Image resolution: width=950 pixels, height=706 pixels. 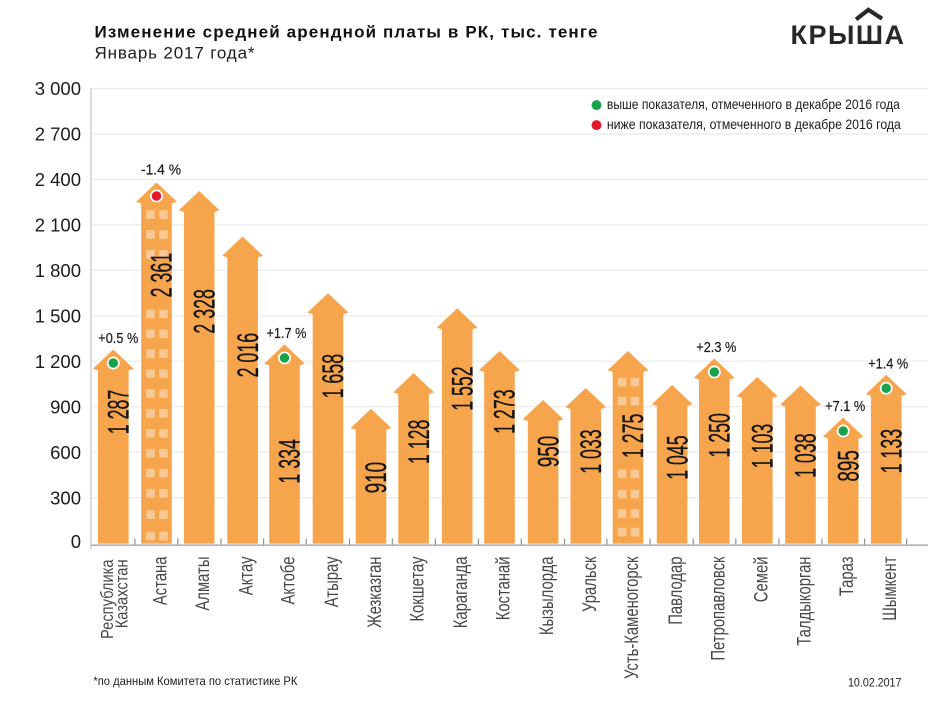 What do you see at coordinates (806, 455) in the screenshot?
I see `svg-text: 1 038` at bounding box center [806, 455].